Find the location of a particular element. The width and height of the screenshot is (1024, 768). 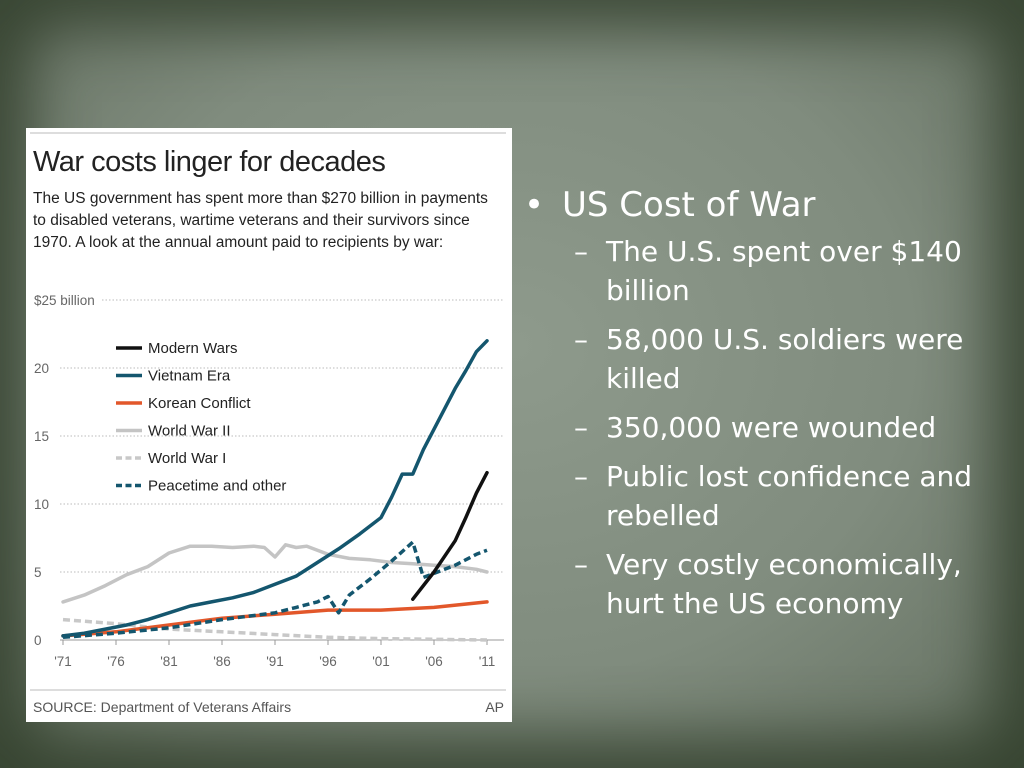

x-axis-tick-labels: '71 '76 '81 '86 '91 '96 '01 '06 '11 is located at coordinates (274, 661).